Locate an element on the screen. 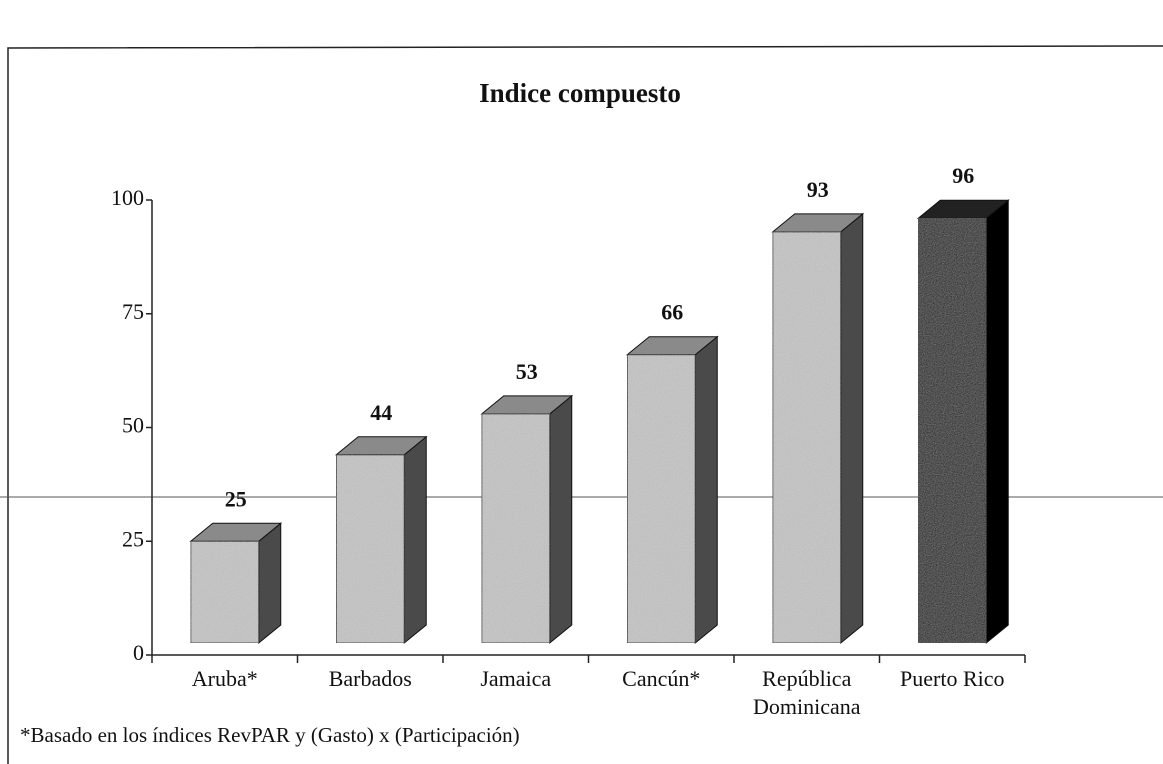 The width and height of the screenshot is (1163, 764). data-label: 96 is located at coordinates (963, 175).